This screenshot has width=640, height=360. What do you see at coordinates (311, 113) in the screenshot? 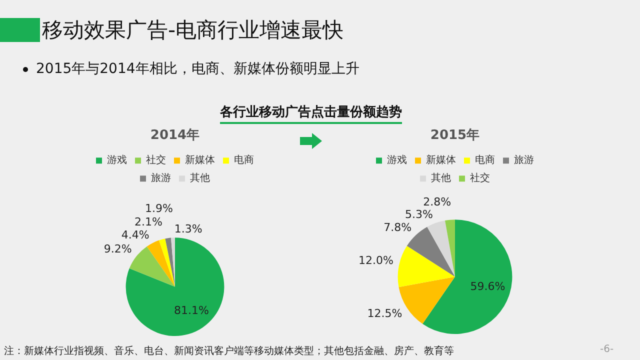
I see `text: 各行业移动广告点击量份额趋势` at bounding box center [311, 113].